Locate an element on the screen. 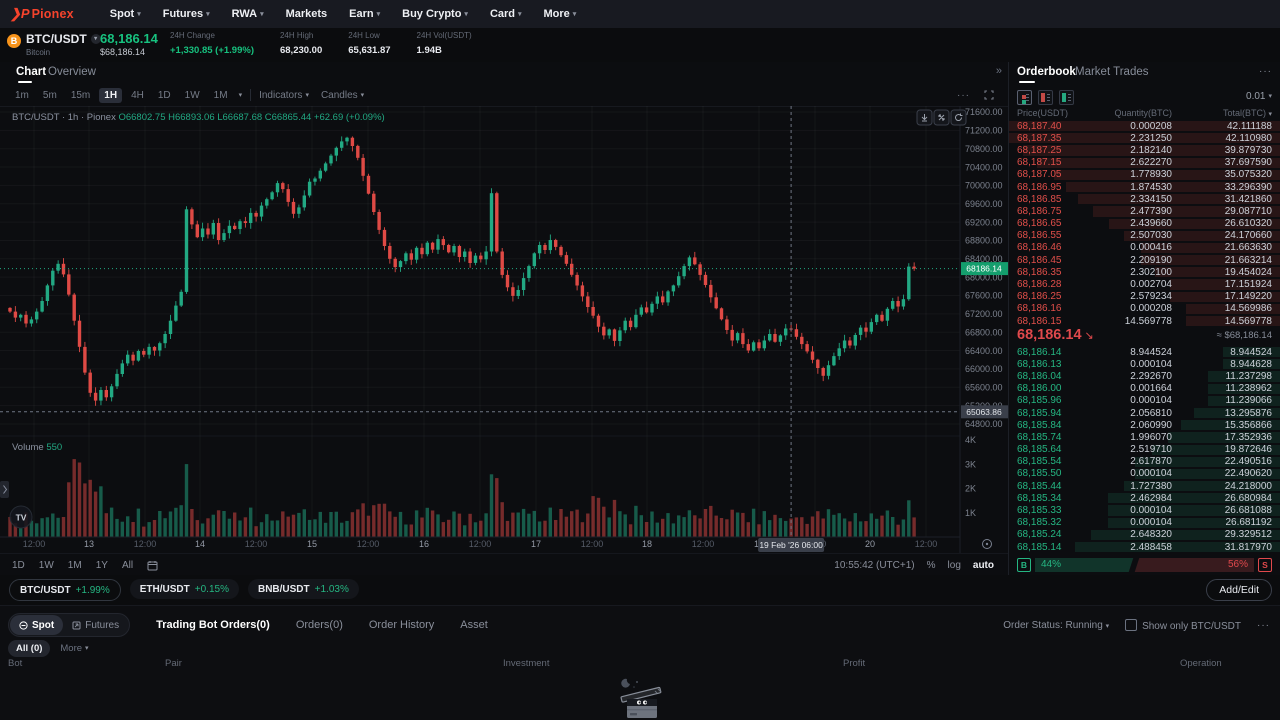 The width and height of the screenshot is (1280, 720). filter-all-button: All (0) is located at coordinates (29, 648).